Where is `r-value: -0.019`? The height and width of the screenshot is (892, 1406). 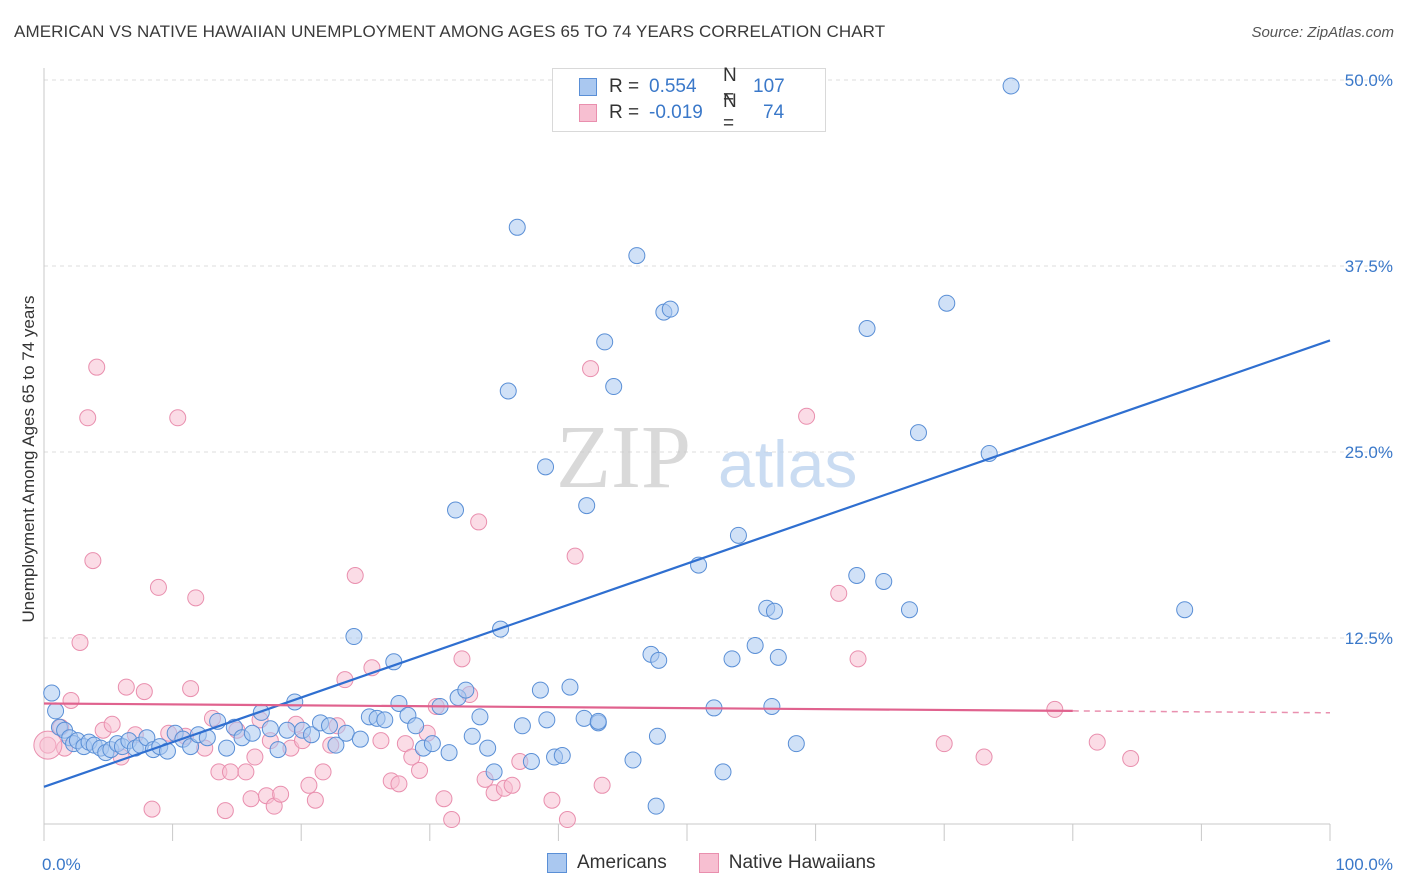
r-value: -0.019 is located at coordinates (676, 112).